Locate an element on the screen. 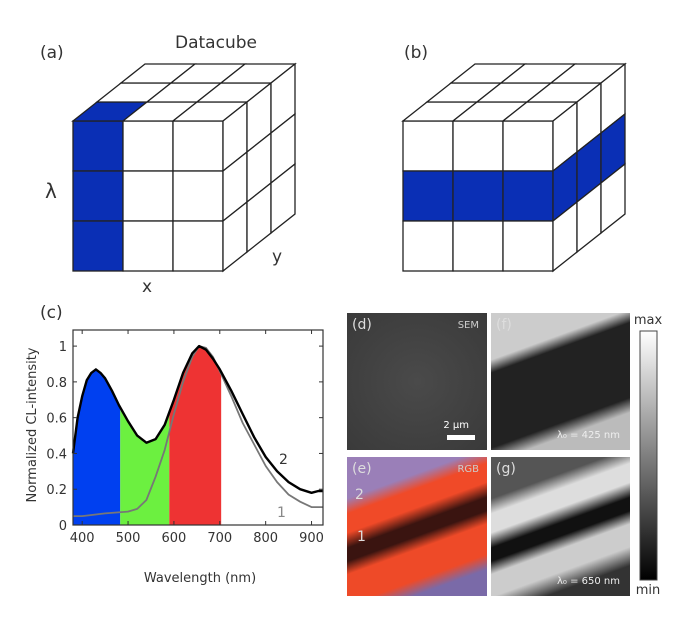 Image resolution: width=680 pixels, height=625 pixels. lambda-axis-label: λ is located at coordinates (51, 191).